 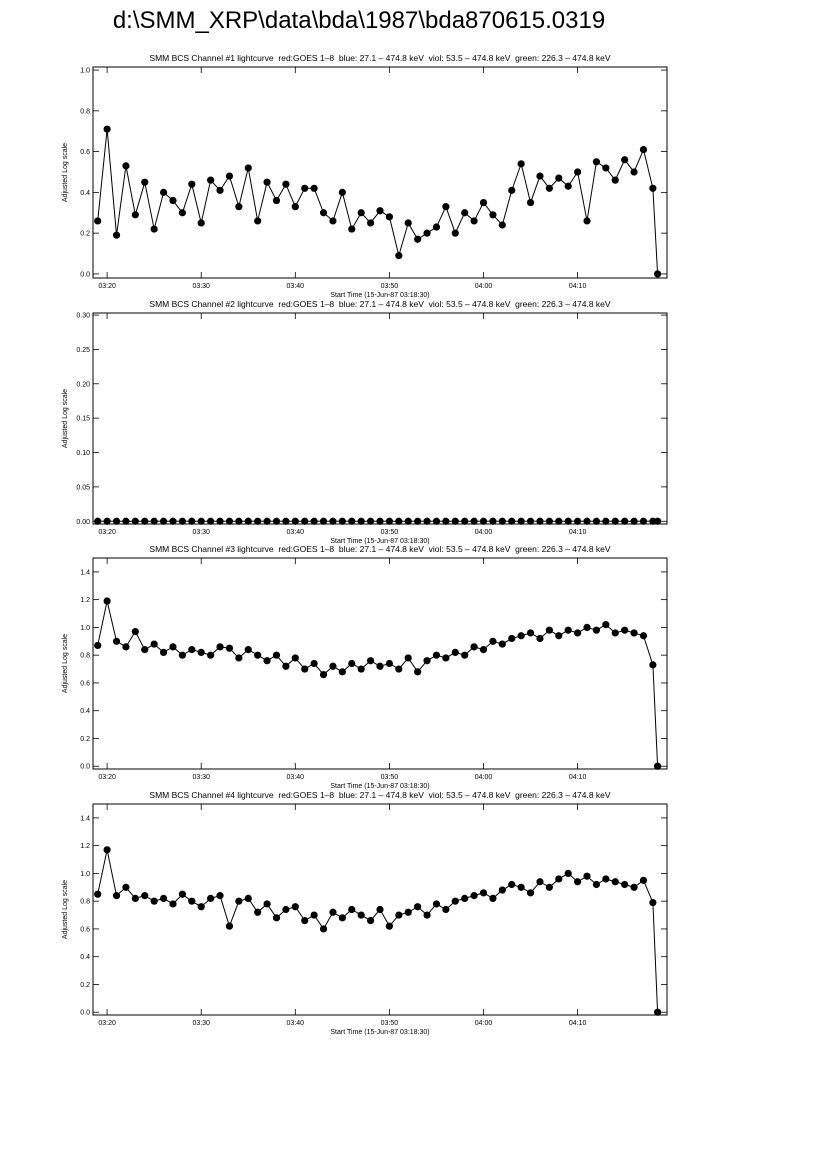 I want to click on y-tick-label: 0.4, so click(x=85, y=711).